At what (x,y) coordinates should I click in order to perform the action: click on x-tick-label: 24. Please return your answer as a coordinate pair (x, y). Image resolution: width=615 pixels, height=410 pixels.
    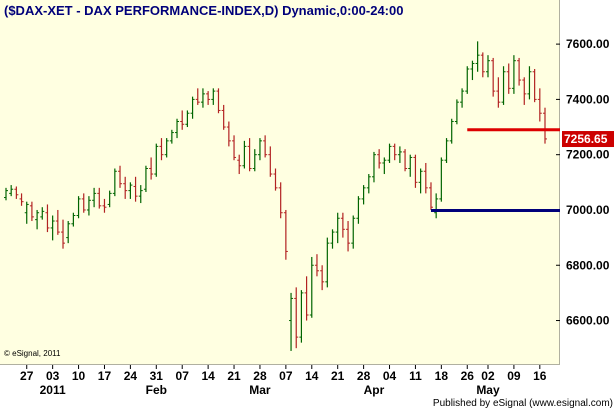
    Looking at the image, I should click on (131, 376).